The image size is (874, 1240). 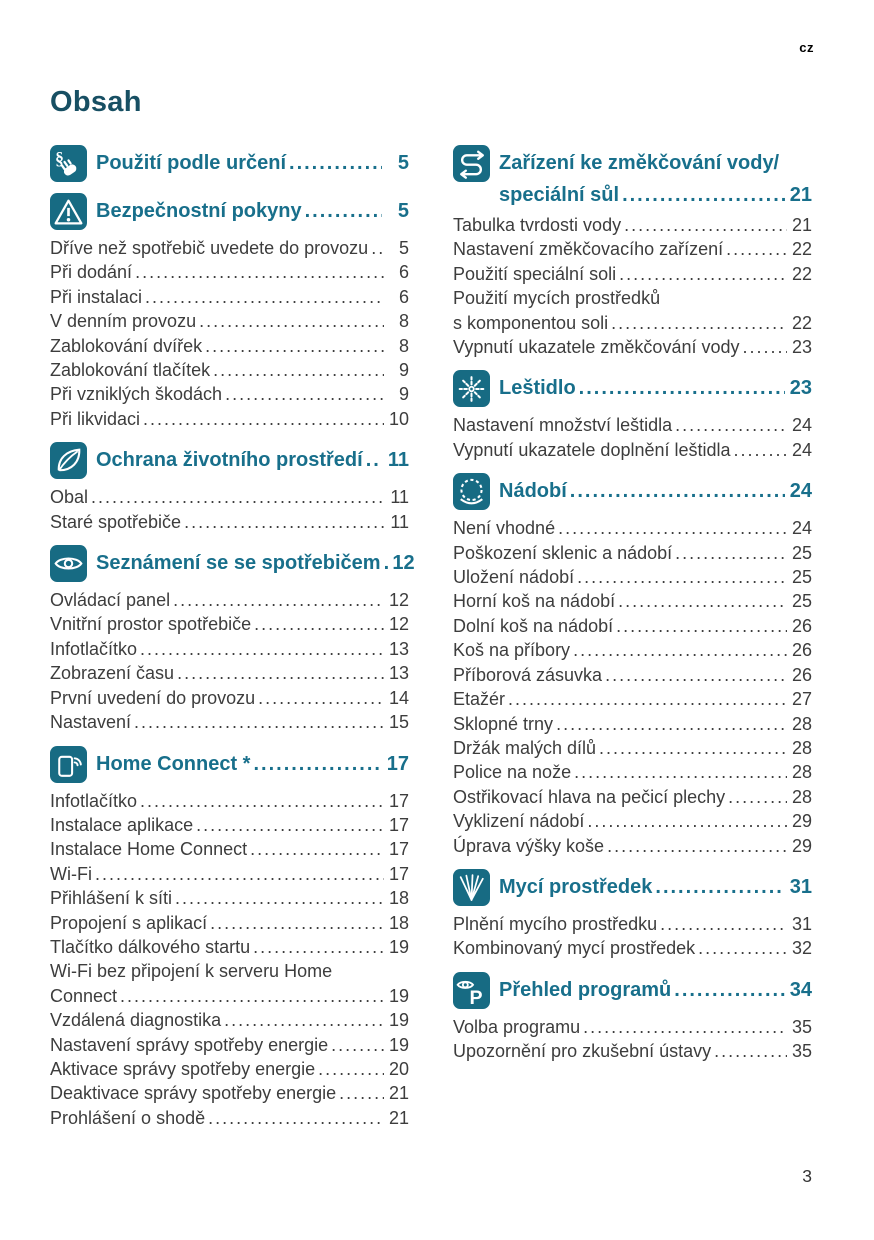 What do you see at coordinates (525, 747) in the screenshot?
I see `entry-label: Držák malých dílů` at bounding box center [525, 747].